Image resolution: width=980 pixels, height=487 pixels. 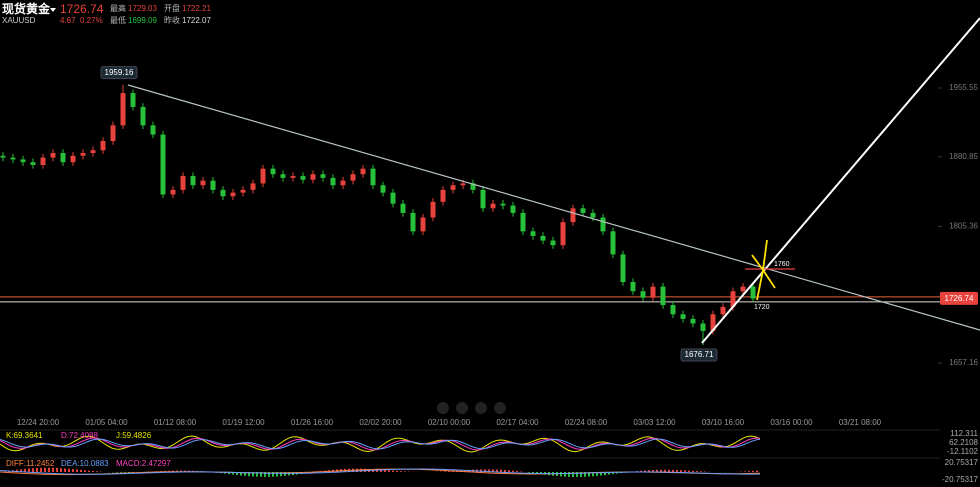 What do you see at coordinates (963, 362) in the screenshot?
I see `y-tick-label: 1657.16` at bounding box center [963, 362].